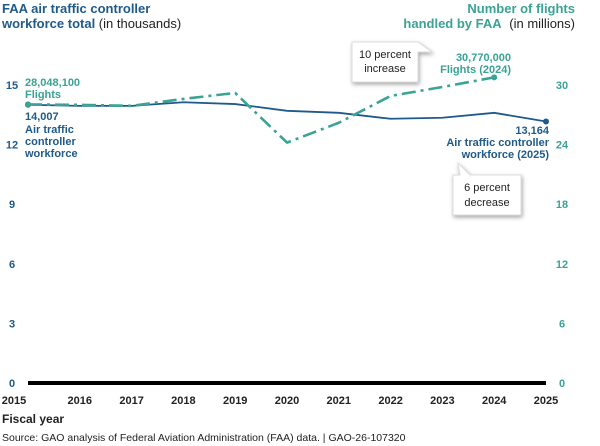  I want to click on left-axis-ticks: 0 3 6 9 12 15, so click(12, 235).